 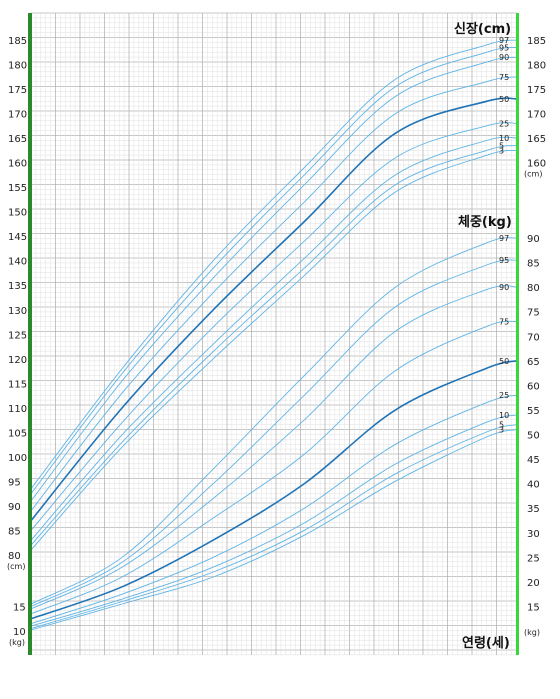 What do you see at coordinates (17, 311) in the screenshot?
I see `height-tick-left-label: 130` at bounding box center [17, 311].